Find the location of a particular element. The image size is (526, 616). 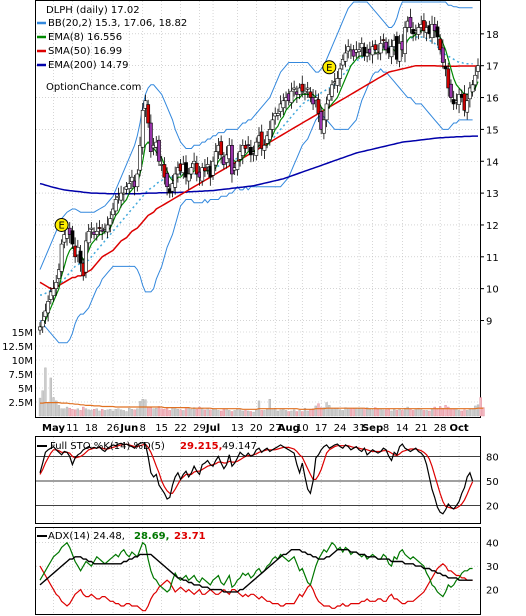

x-tick-label: 18 is located at coordinates (91, 428).